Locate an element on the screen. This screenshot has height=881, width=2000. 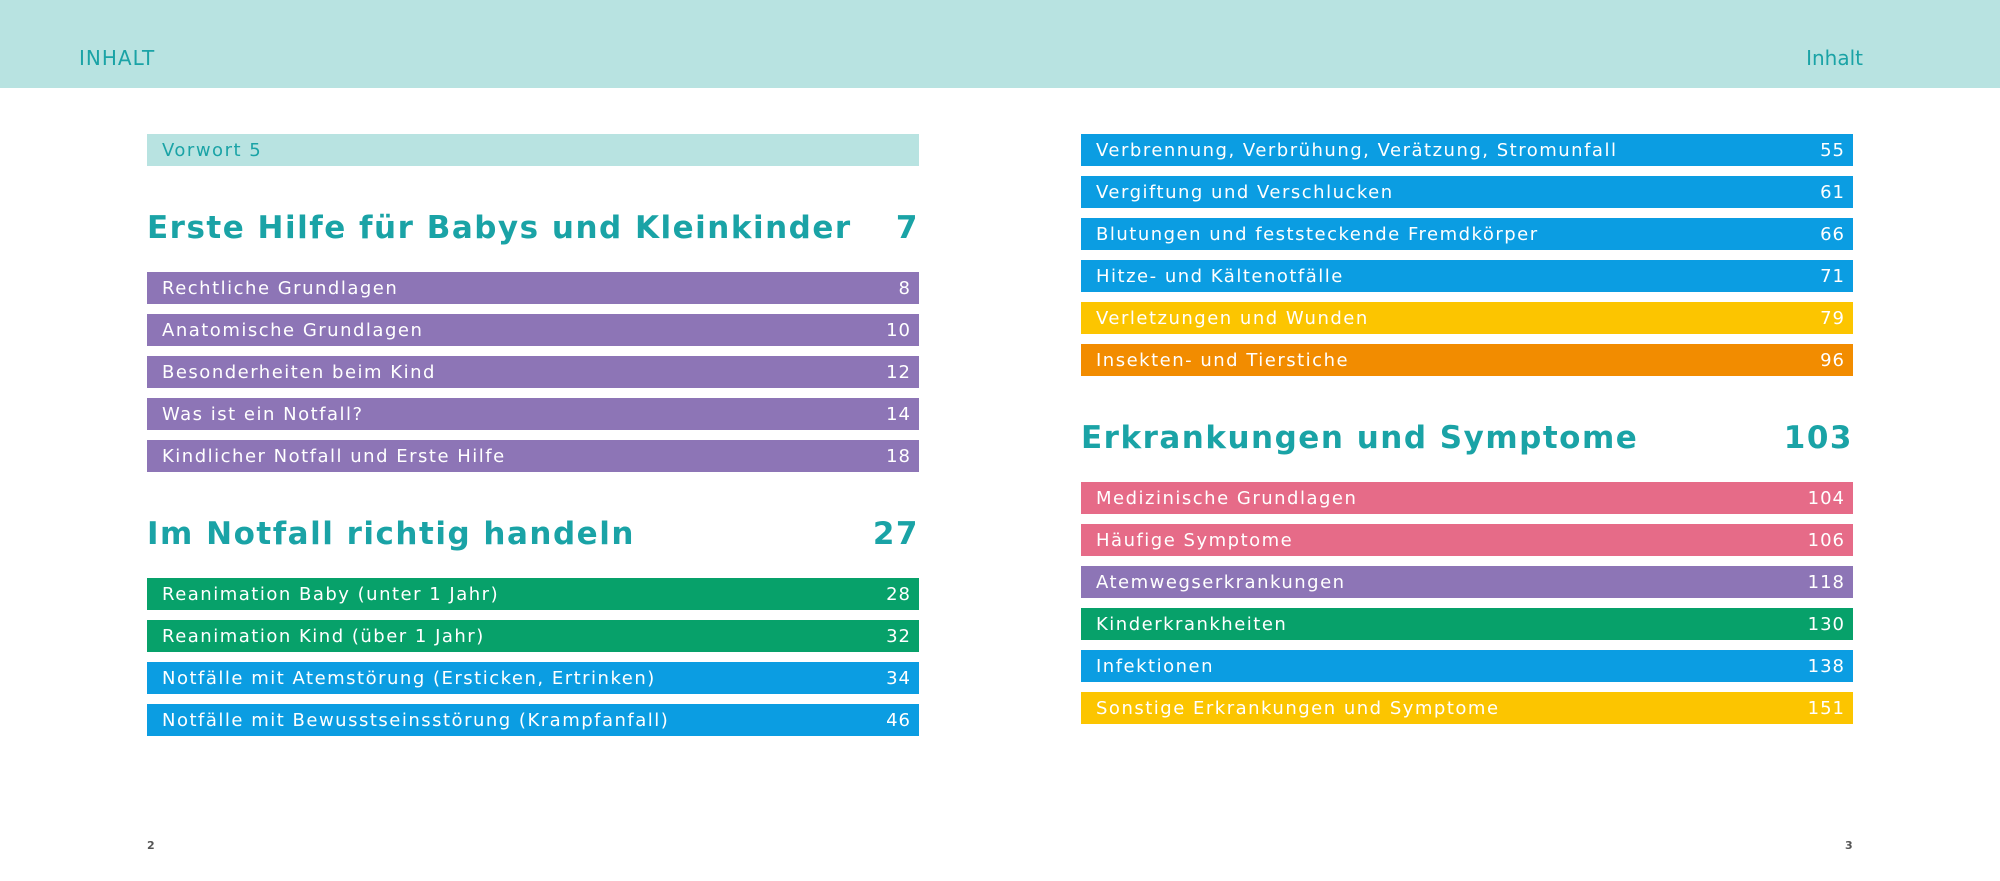
toc-item: Anatomische Grundlagen 10 is located at coordinates (533, 330).